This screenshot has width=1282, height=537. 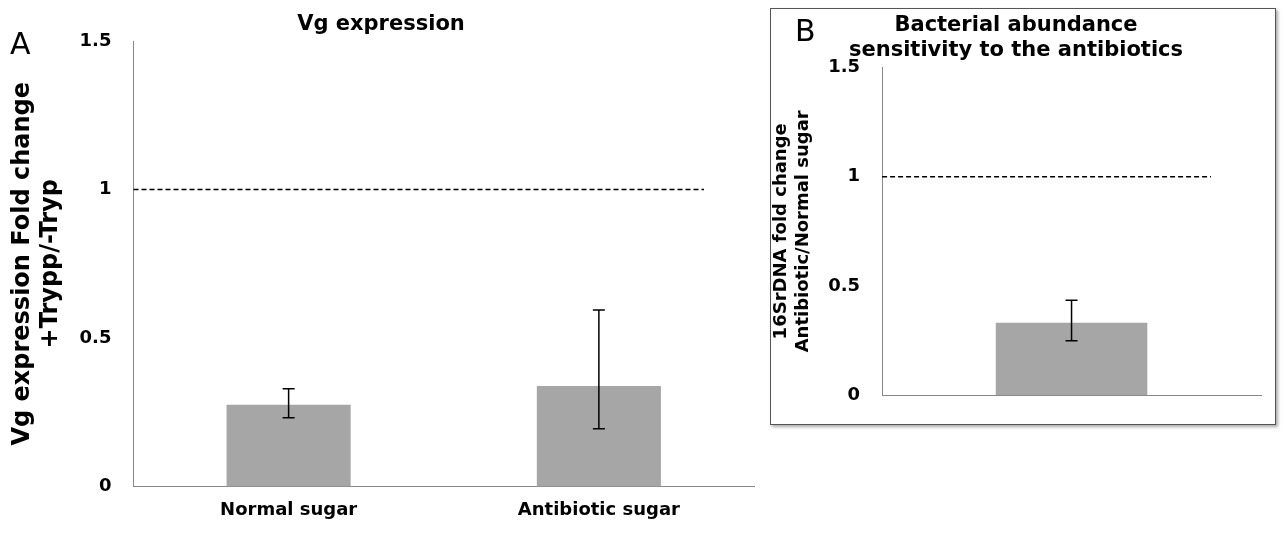 I want to click on y-tick-label: 1.5, so click(x=95, y=39).